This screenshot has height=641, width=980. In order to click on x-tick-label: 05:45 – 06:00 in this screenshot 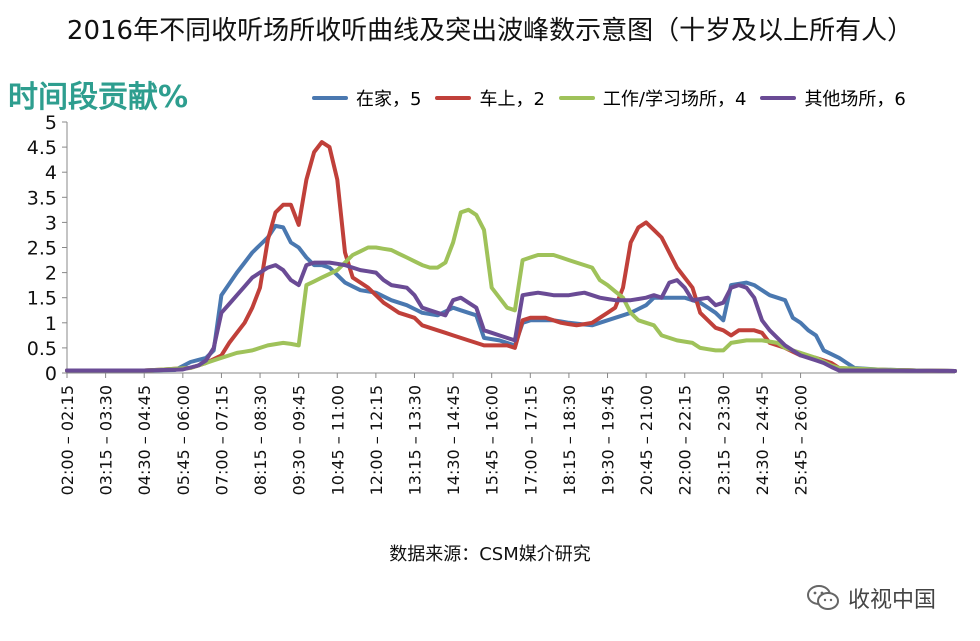, I will do `click(183, 440)`.